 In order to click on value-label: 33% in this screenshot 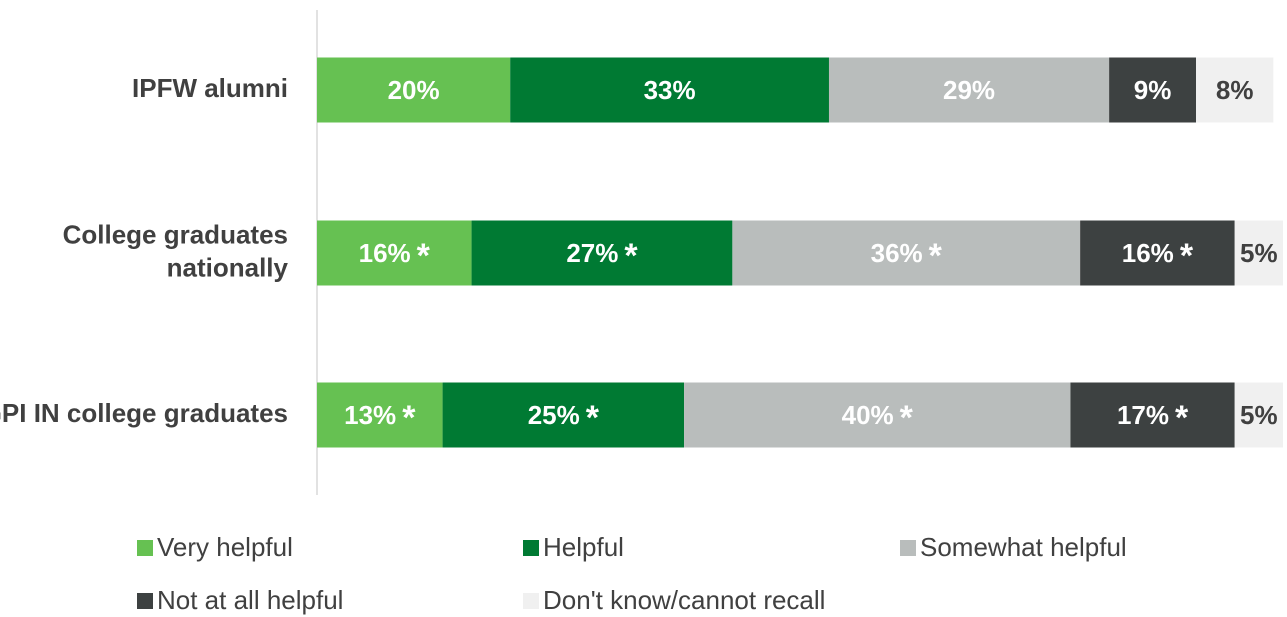, I will do `click(670, 90)`.